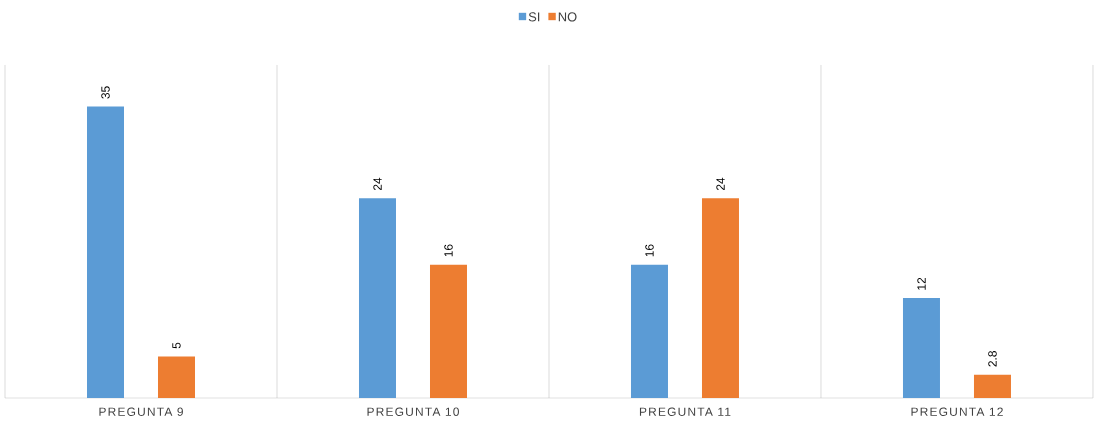 This screenshot has width=1094, height=444. I want to click on legend-label: NO, so click(567, 17).